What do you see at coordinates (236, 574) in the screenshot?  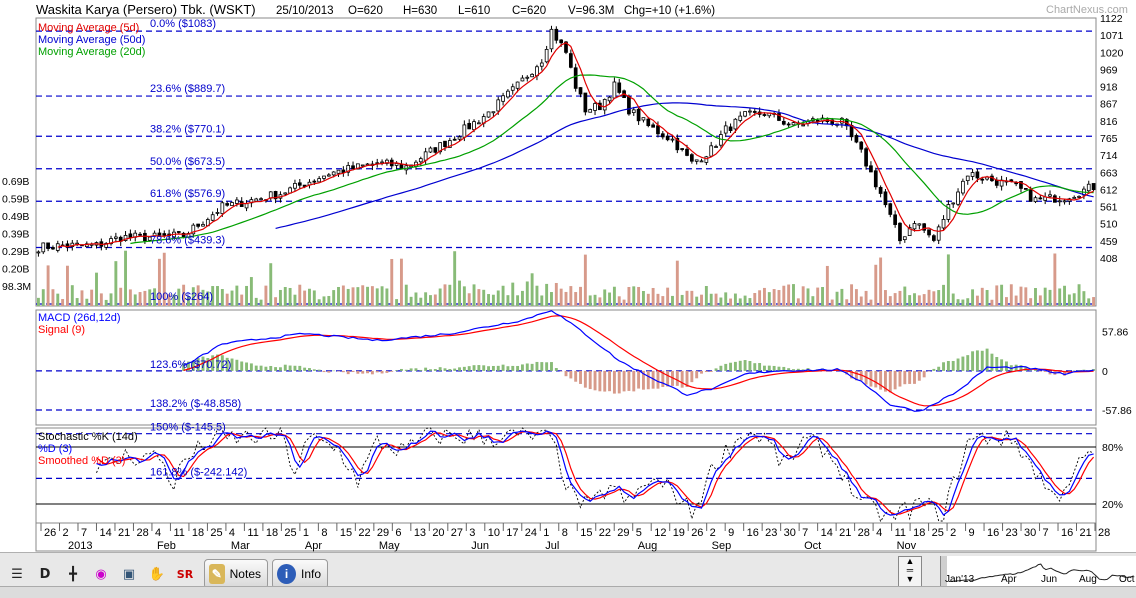 I see `notes-button: ✎ Notes` at bounding box center [236, 574].